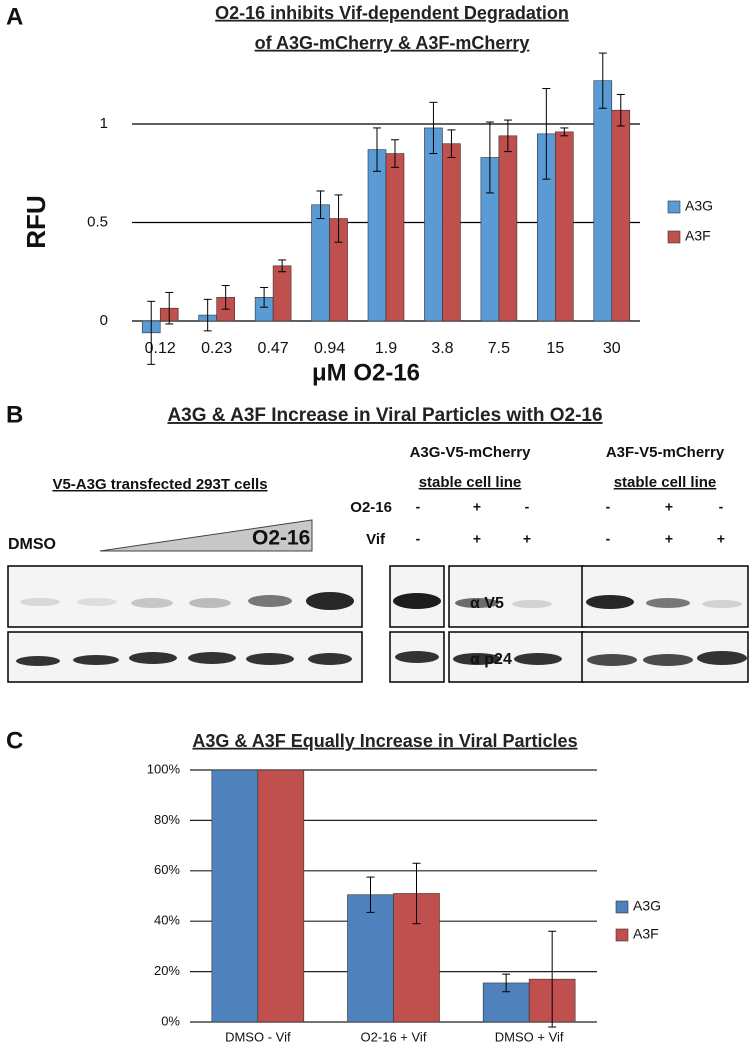 This screenshot has height=1050, width=751. Describe the element at coordinates (471, 452) in the screenshot. I see `group-header: A3G-V5-mCherry` at that location.